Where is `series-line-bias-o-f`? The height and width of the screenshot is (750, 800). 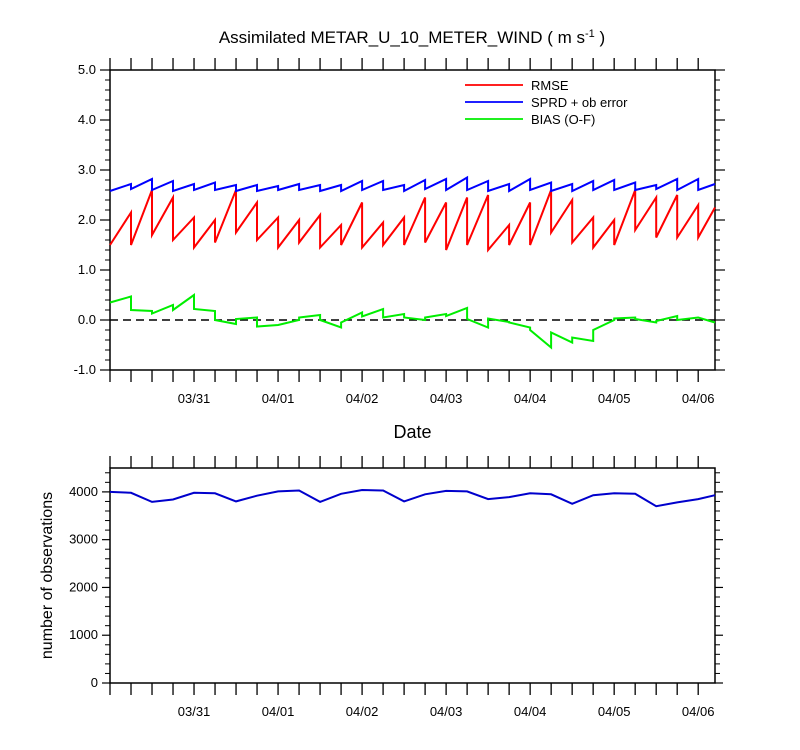 series-line-bias-o-f is located at coordinates (412, 321).